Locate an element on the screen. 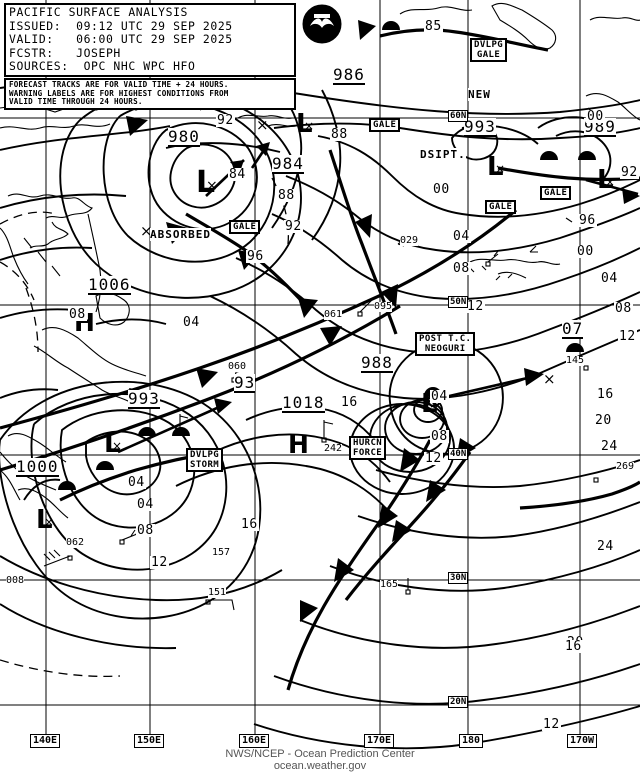 The height and width of the screenshot is (772, 640). warning-box-gale-3: GALE is located at coordinates (556, 193).